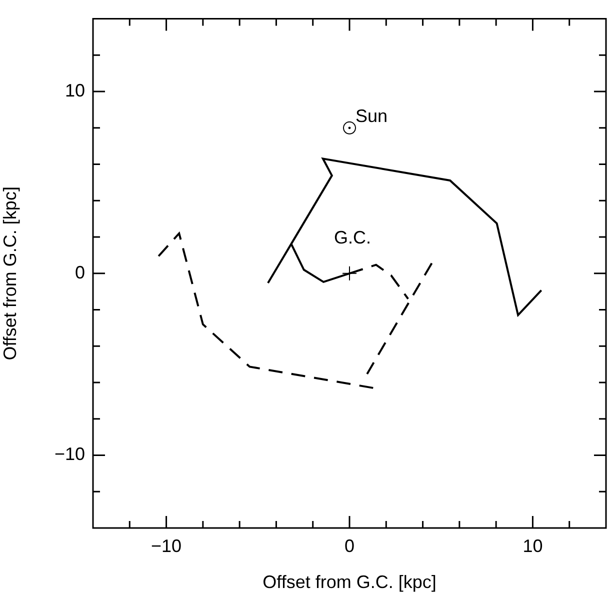 The image size is (614, 598). What do you see at coordinates (166, 546) in the screenshot?
I see `x-tick-label: −10` at bounding box center [166, 546].